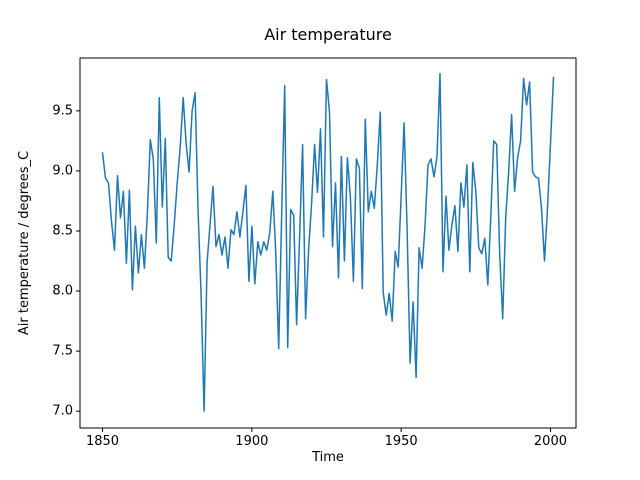  I want to click on y-tick-label: 8.5, so click(62, 231).